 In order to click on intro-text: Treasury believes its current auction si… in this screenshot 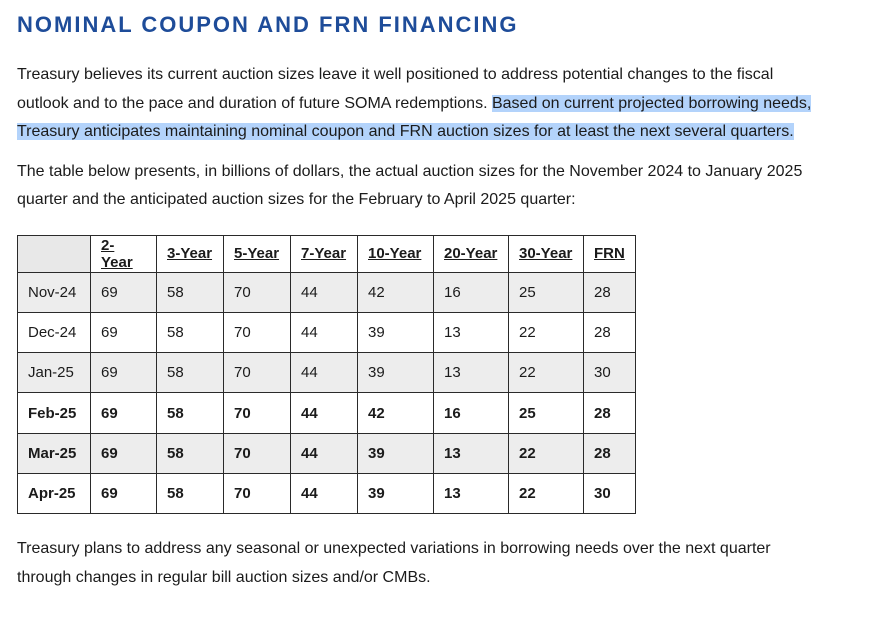, I will do `click(395, 89)`.